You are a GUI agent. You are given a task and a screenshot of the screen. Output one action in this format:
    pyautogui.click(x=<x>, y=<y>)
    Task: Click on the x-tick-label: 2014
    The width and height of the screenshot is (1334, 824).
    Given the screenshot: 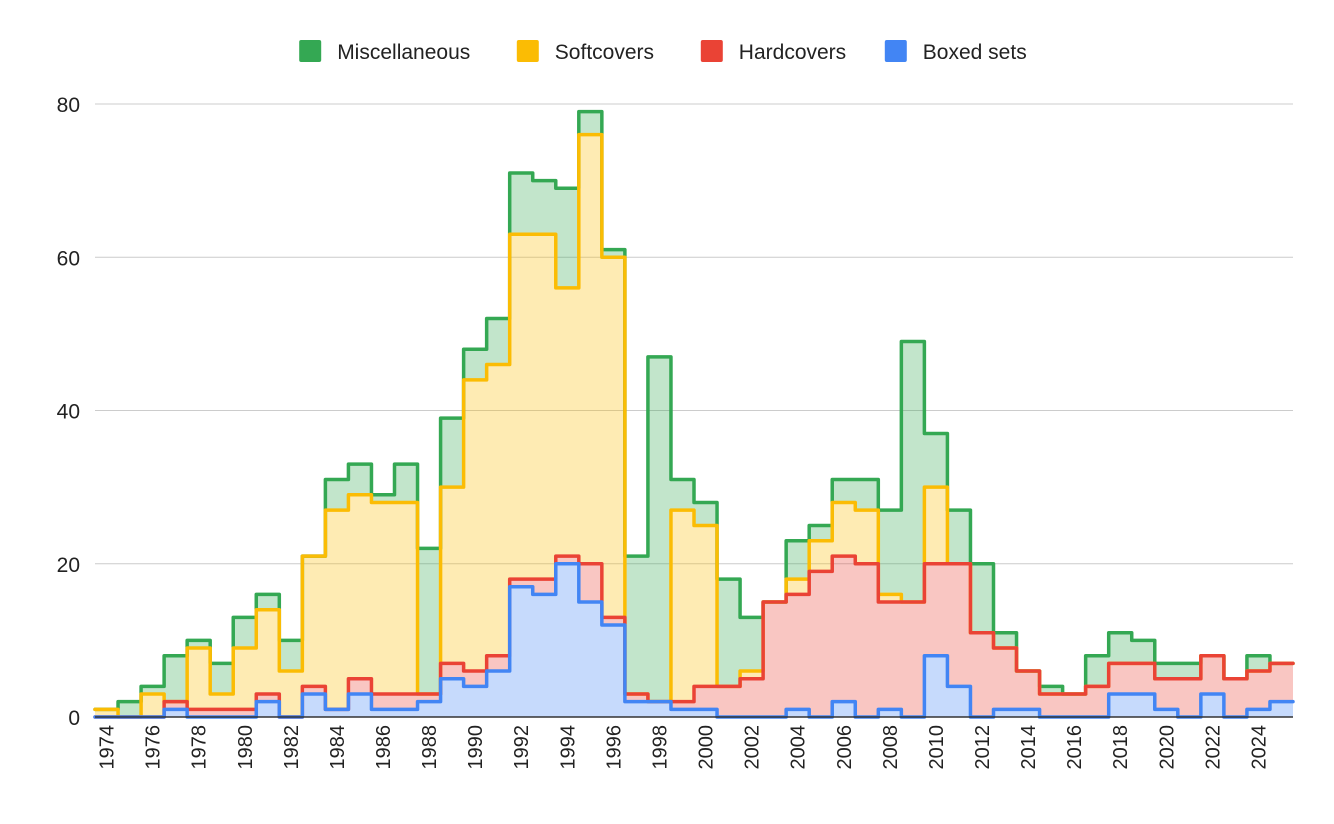 What is the action you would take?
    pyautogui.click(x=1029, y=747)
    